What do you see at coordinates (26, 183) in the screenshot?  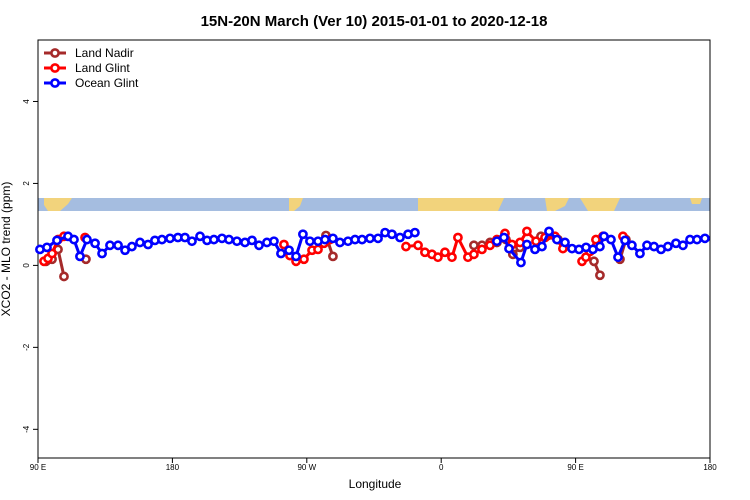 I see `y-tick-label: 2` at bounding box center [26, 183].